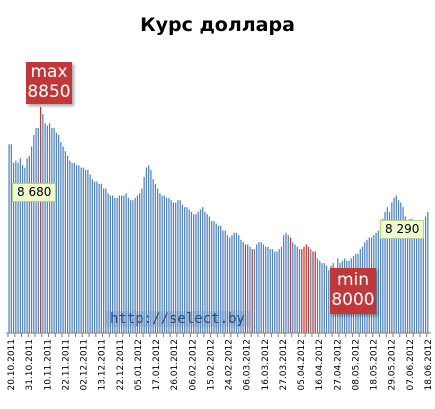 This screenshot has height=409, width=435. What do you see at coordinates (211, 365) in the screenshot?
I see `x-tick-label: 15.02.2012` at bounding box center [211, 365].